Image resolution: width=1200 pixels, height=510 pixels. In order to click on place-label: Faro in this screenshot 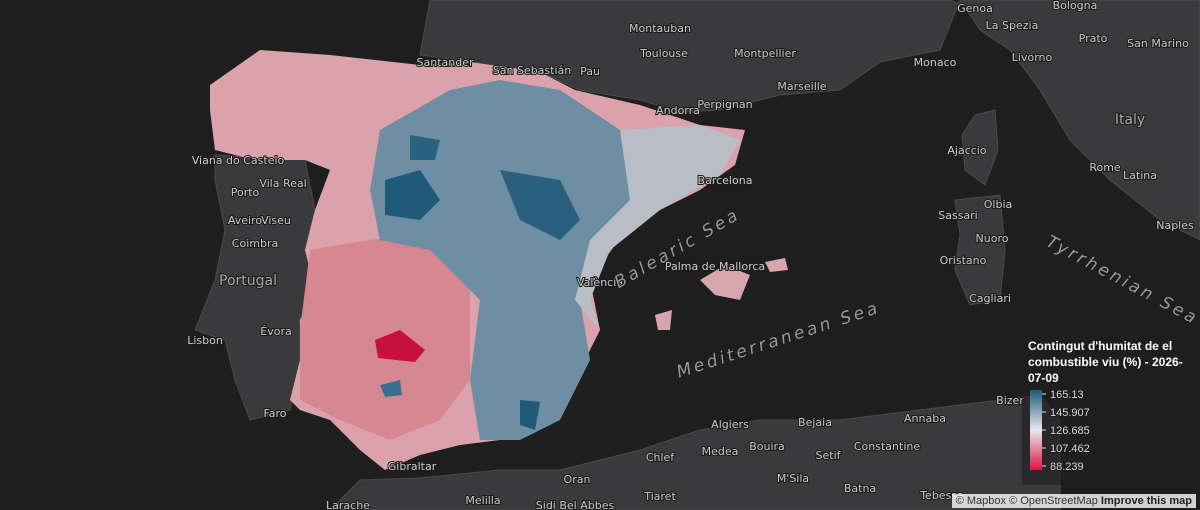, I will do `click(274, 413)`.